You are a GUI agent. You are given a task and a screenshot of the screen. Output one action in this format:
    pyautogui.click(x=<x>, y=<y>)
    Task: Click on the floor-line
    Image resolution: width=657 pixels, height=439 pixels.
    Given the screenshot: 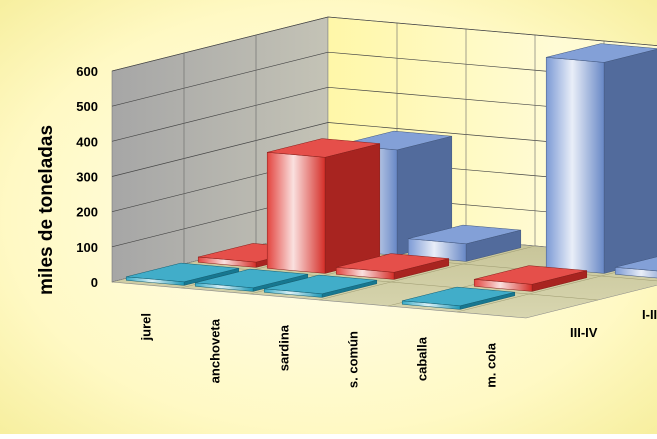 What is the action you would take?
    pyautogui.click(x=427, y=273)
    